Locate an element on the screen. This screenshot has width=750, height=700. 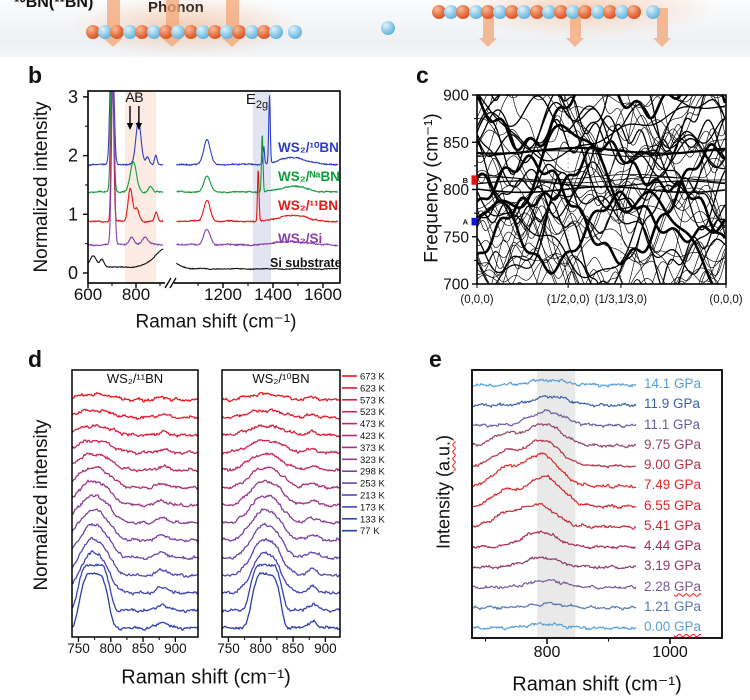
phonon-arrow-head is located at coordinates (171, 42).